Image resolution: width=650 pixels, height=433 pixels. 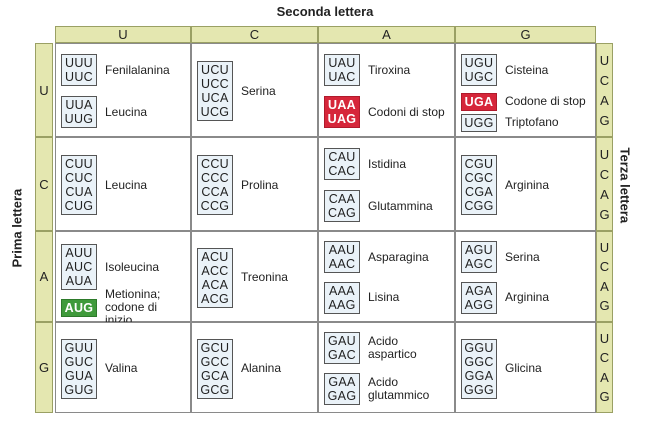 I want to click on codon-group: UAU UAC Tiroxina, so click(x=387, y=70).